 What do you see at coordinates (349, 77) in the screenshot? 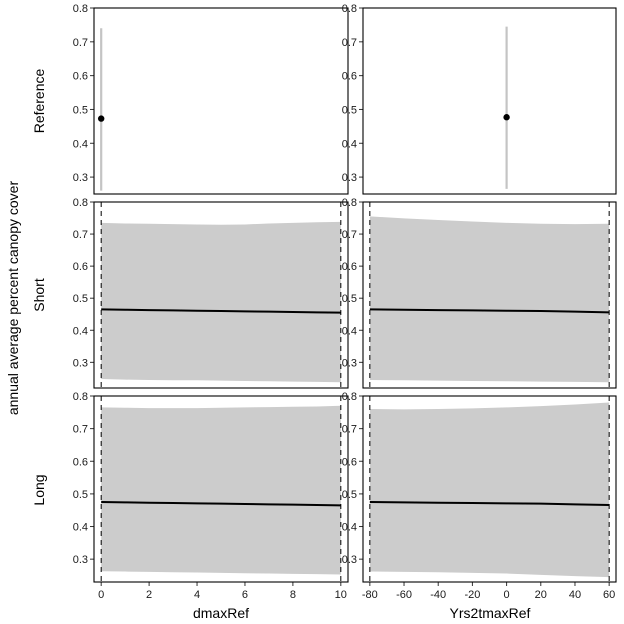
I see `panel-1-ytick-label-3: 0.6` at bounding box center [349, 77].